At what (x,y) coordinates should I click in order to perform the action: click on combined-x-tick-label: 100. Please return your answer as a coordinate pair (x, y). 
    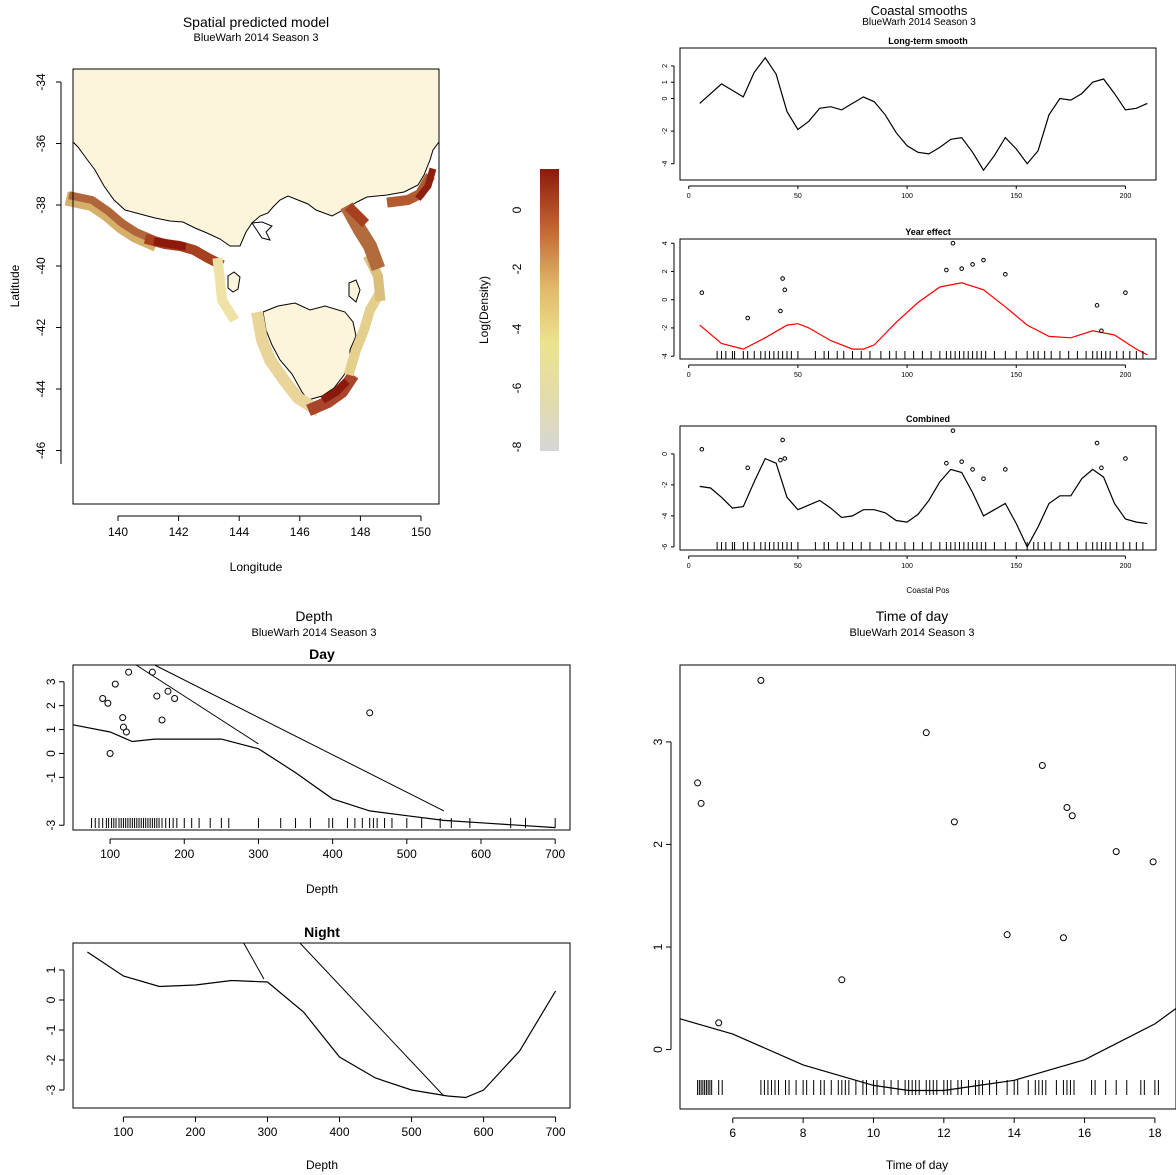
    Looking at the image, I should click on (907, 566).